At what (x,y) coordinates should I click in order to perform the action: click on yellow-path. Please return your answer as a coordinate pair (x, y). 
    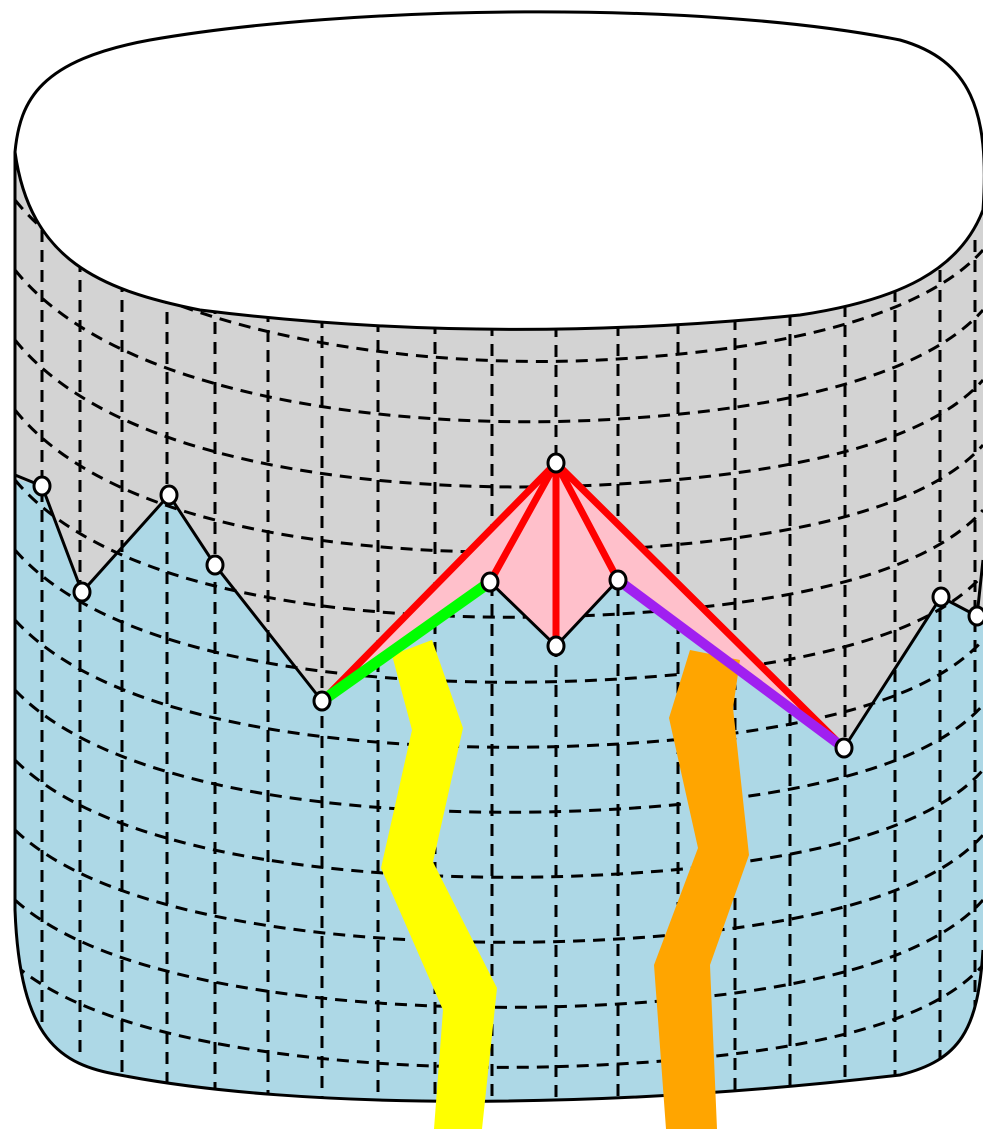
    Looking at the image, I should click on (439, 884).